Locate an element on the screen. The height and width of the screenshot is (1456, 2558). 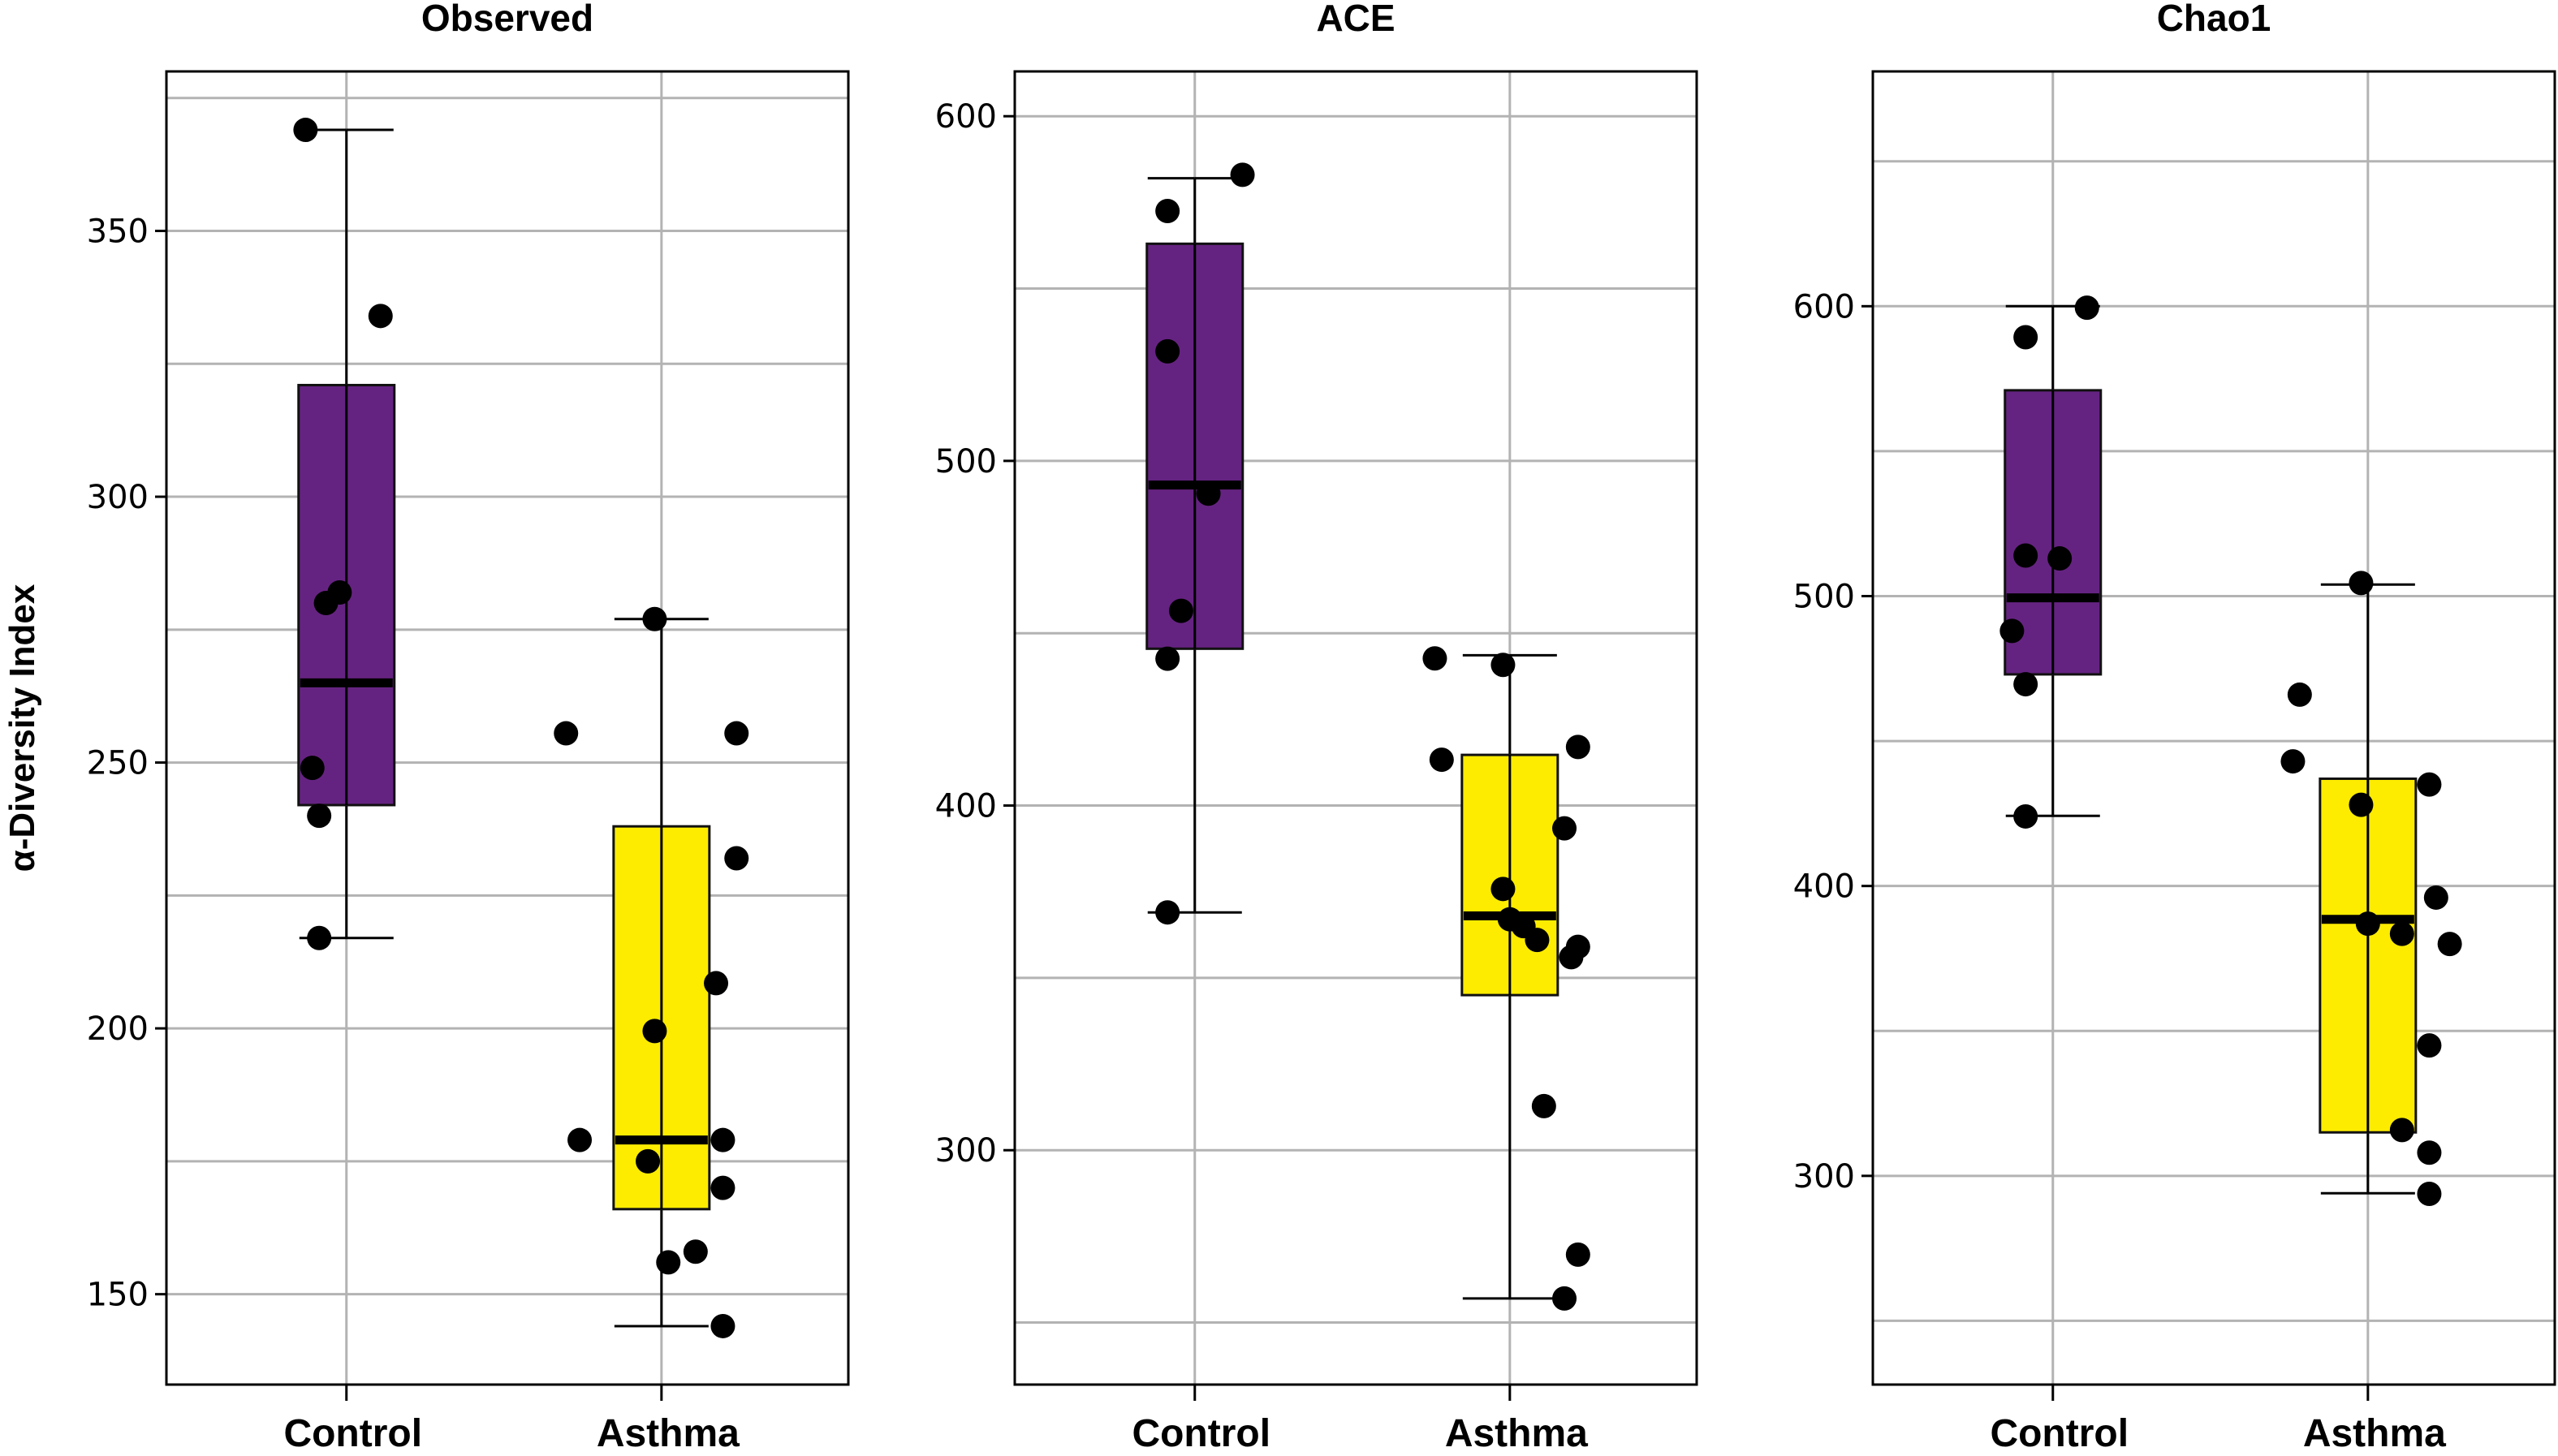
y-tick-label: 150 is located at coordinates (118, 1296).